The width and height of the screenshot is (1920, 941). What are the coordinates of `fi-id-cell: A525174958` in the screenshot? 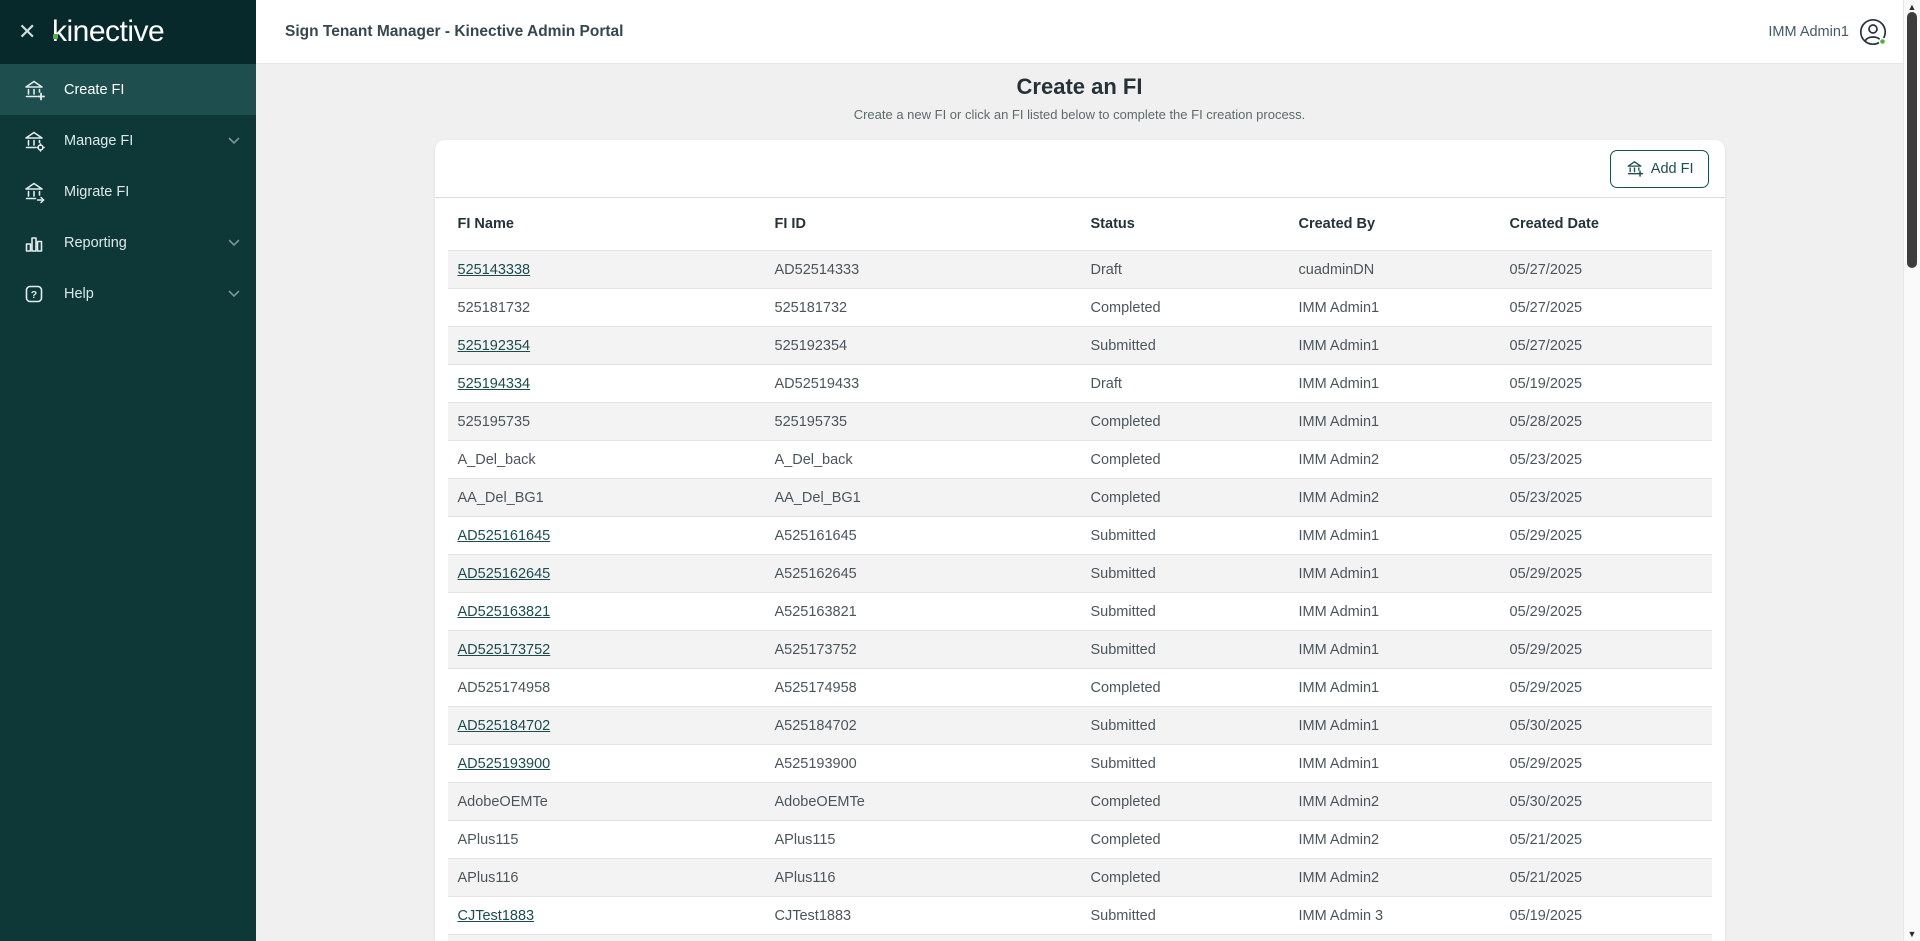 It's located at (815, 687).